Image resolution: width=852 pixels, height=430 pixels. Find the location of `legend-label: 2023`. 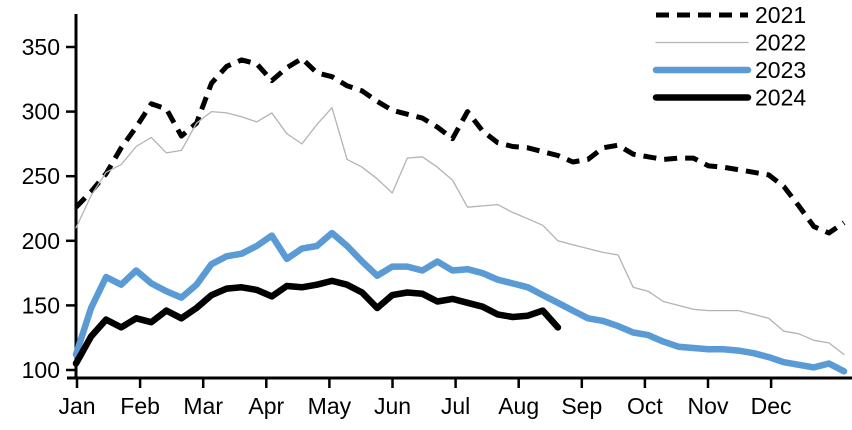

legend-label: 2023 is located at coordinates (780, 70).